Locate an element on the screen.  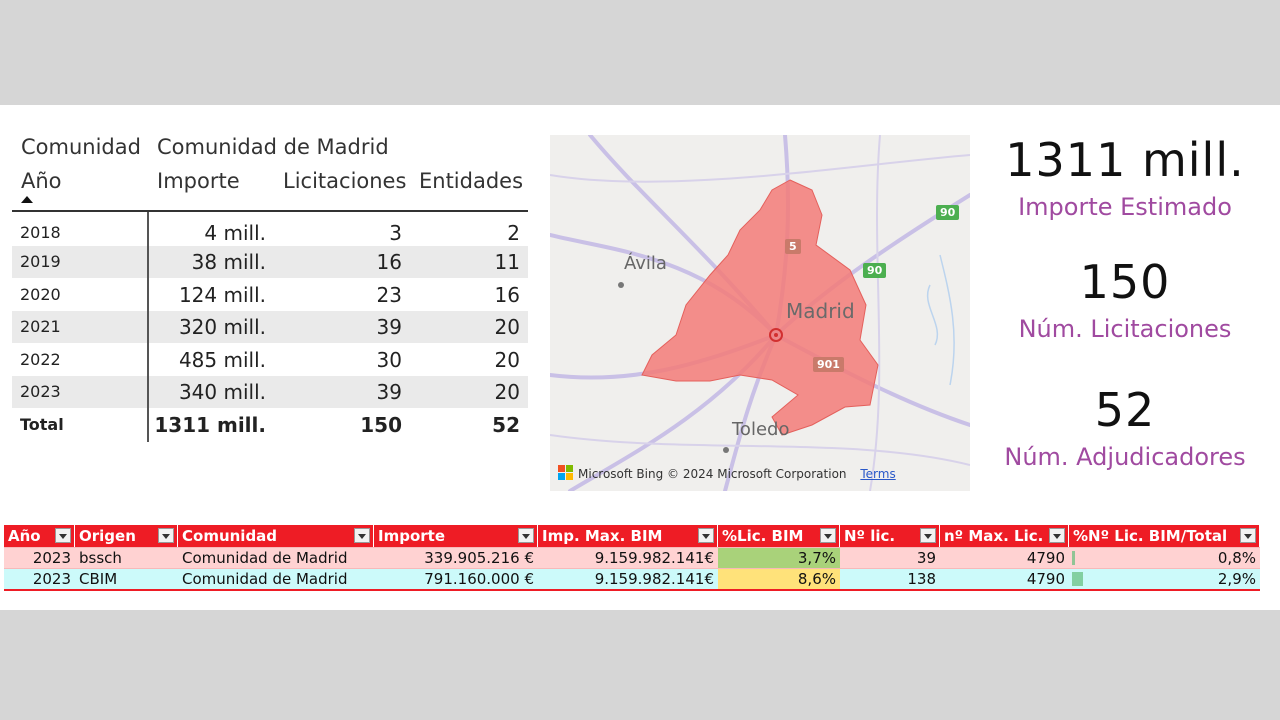
cell-pct-lic: 8,6% is located at coordinates (779, 579).